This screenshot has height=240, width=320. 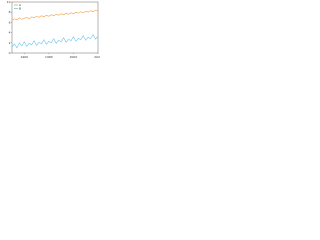 What do you see at coordinates (10, 22) in the screenshot?
I see `y-tick-label: 6` at bounding box center [10, 22].